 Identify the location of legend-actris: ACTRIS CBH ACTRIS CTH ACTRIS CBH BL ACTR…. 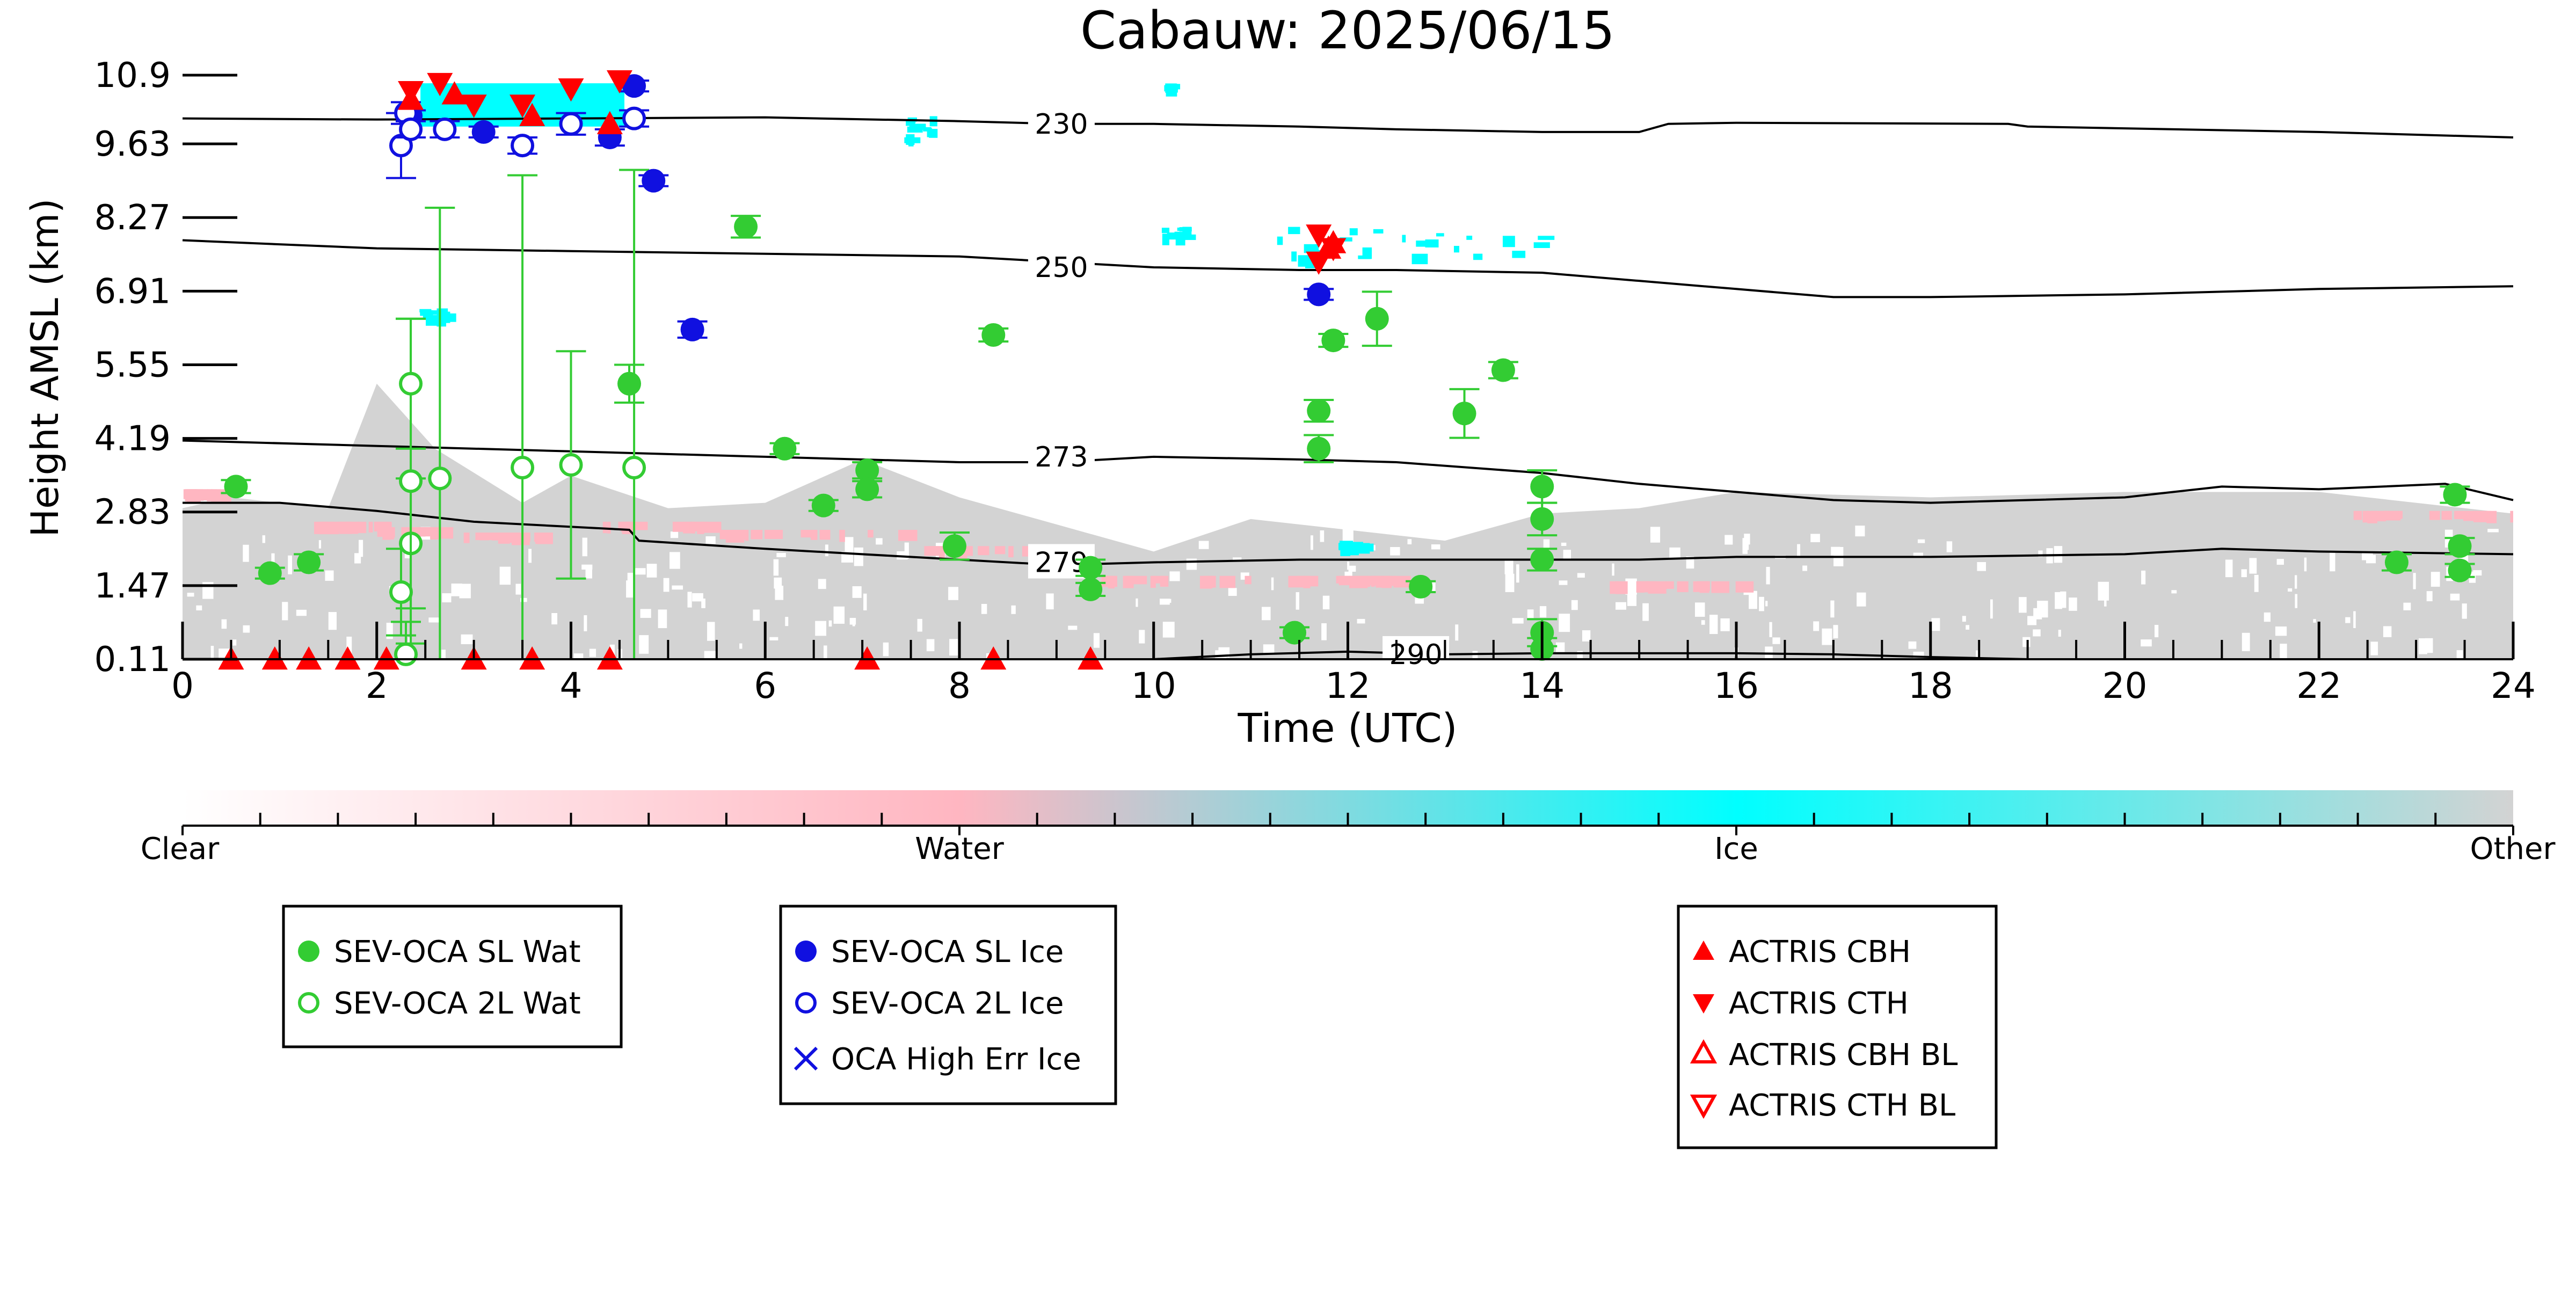
(1837, 1027).